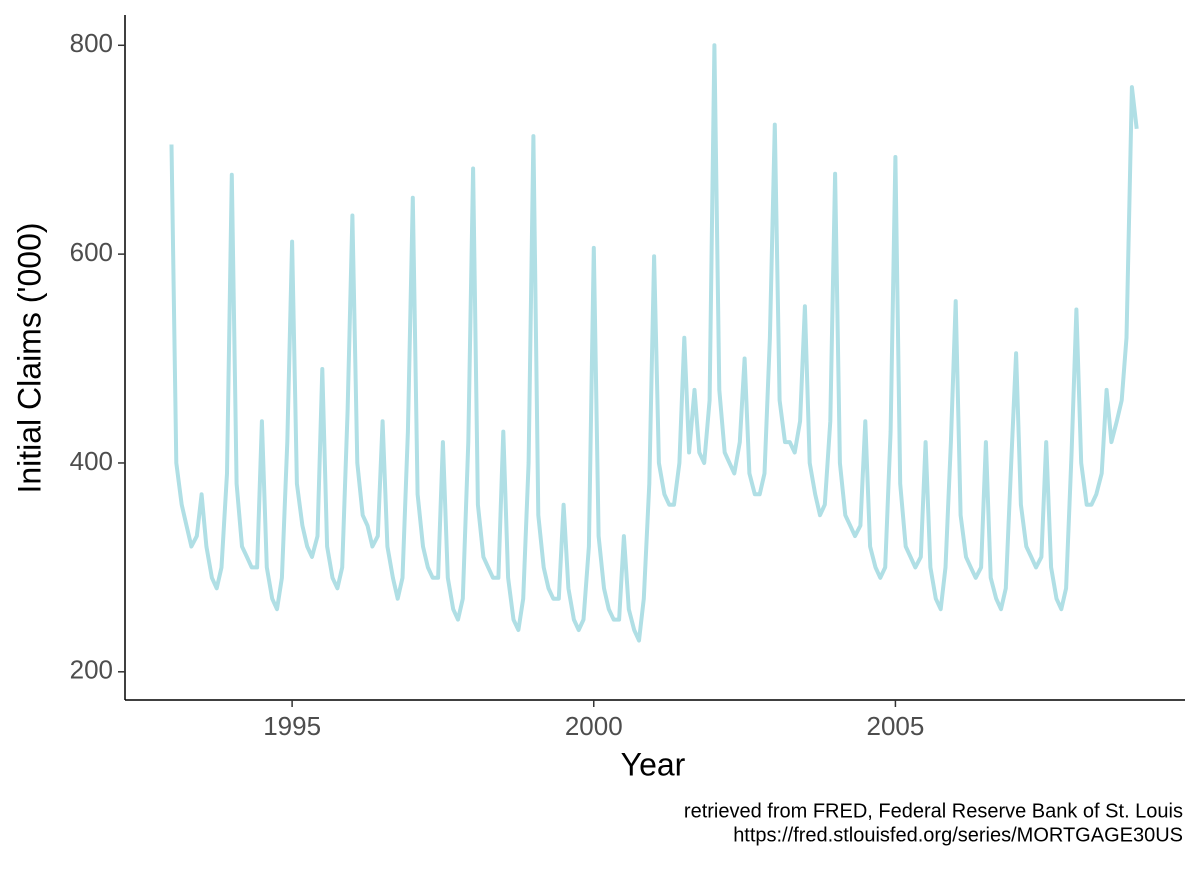 This screenshot has width=1200, height=869. Describe the element at coordinates (91, 461) in the screenshot. I see `y-tick-label: 400` at that location.